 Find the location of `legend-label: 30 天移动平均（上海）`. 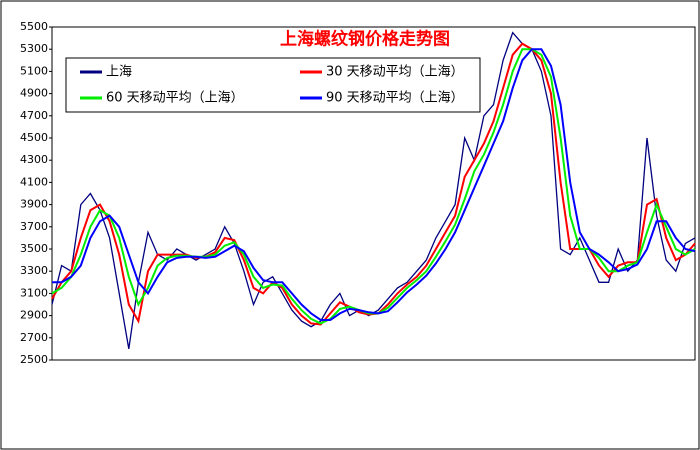

legend-label: 30 天移动平均（上海） is located at coordinates (395, 72).